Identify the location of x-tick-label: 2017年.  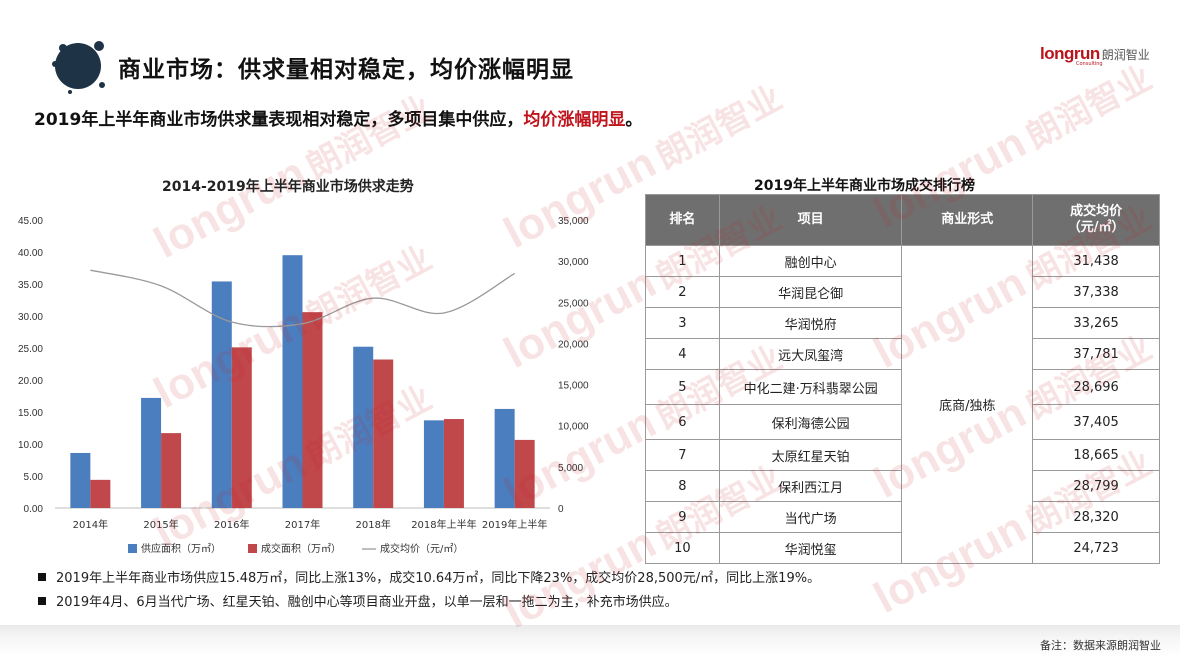
(302, 524).